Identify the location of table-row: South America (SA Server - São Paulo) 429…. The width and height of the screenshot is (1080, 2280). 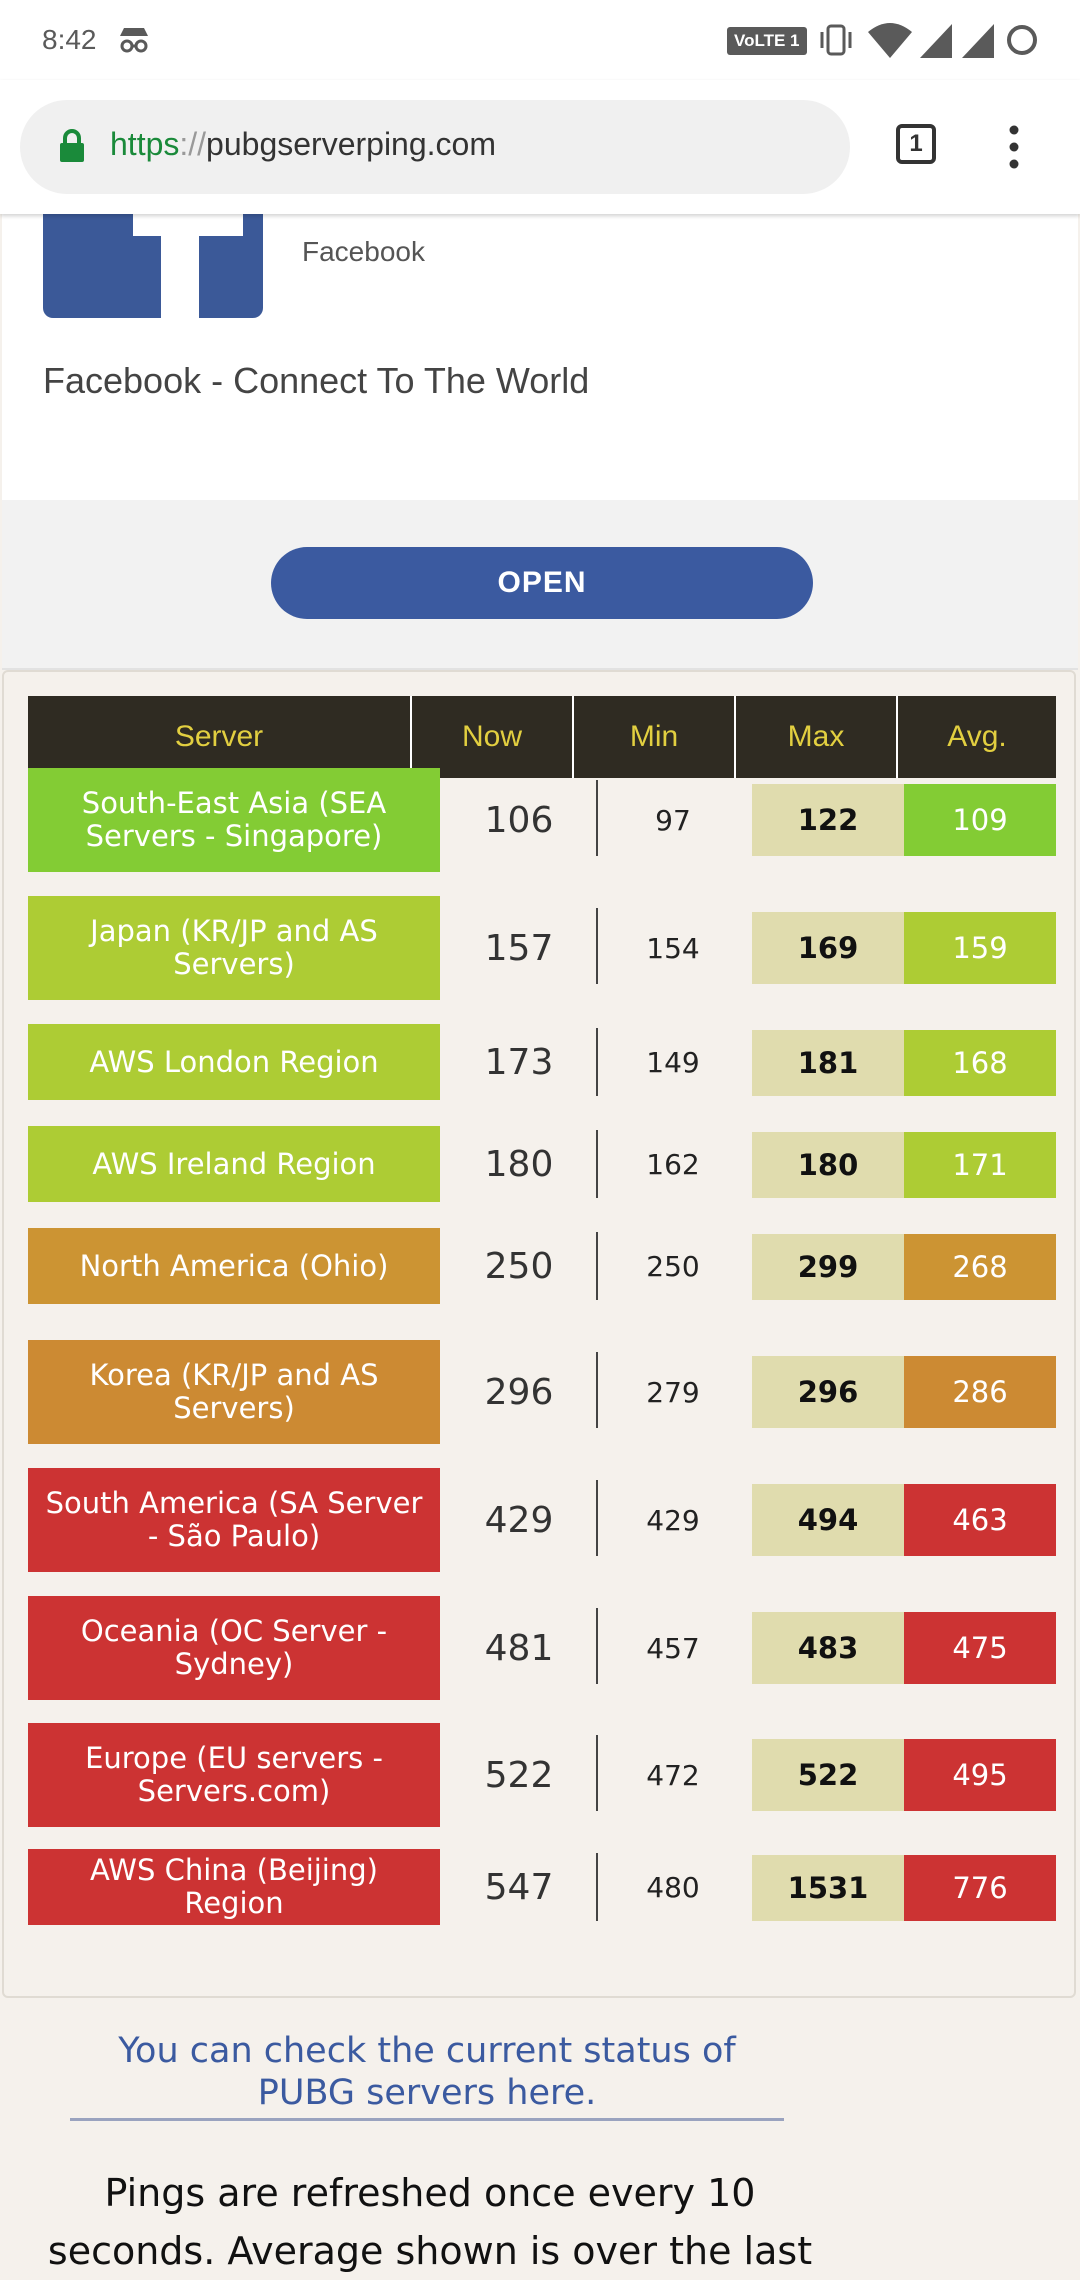
(542, 1520).